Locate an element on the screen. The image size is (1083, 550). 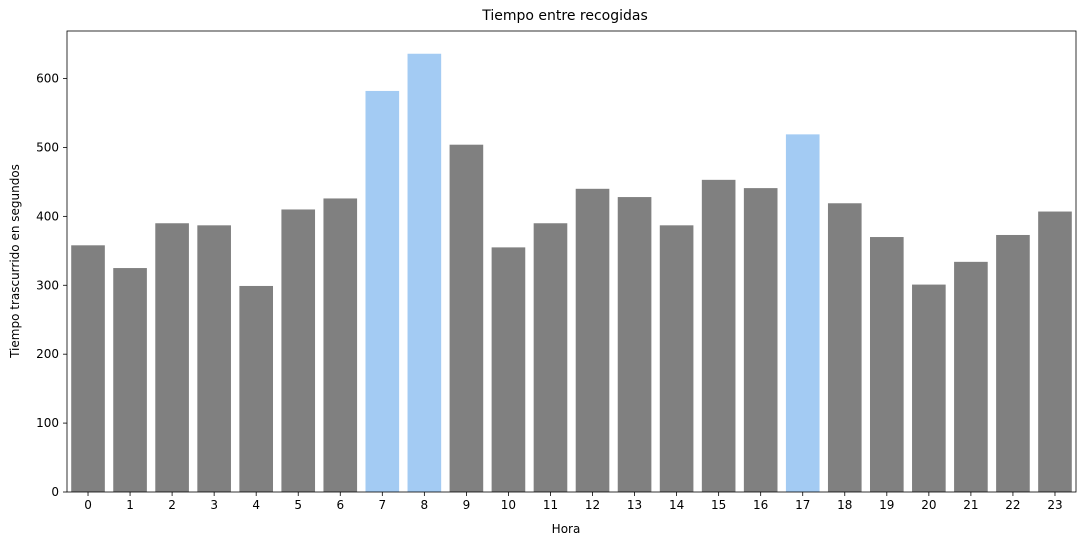
x-tick-label: 21 is located at coordinates (970, 505).